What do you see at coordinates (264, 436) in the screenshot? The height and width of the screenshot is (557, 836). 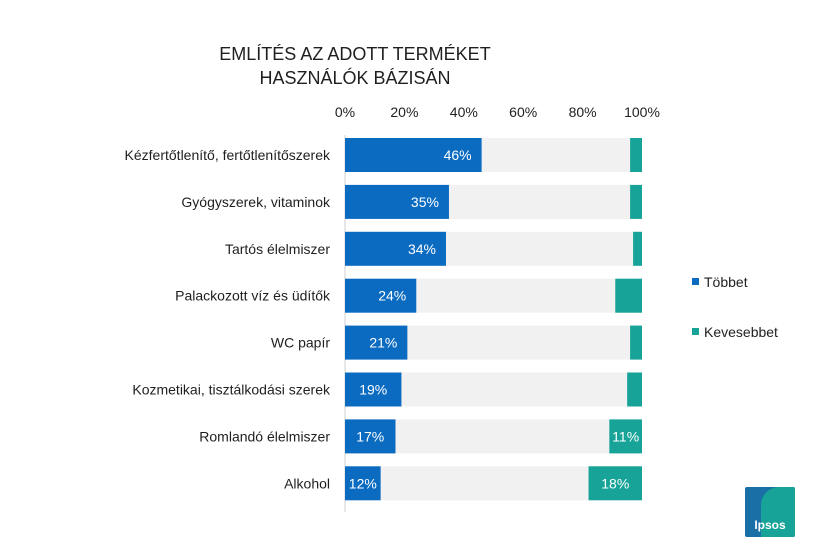 I see `category-label: Romlandó élelmiszer` at bounding box center [264, 436].